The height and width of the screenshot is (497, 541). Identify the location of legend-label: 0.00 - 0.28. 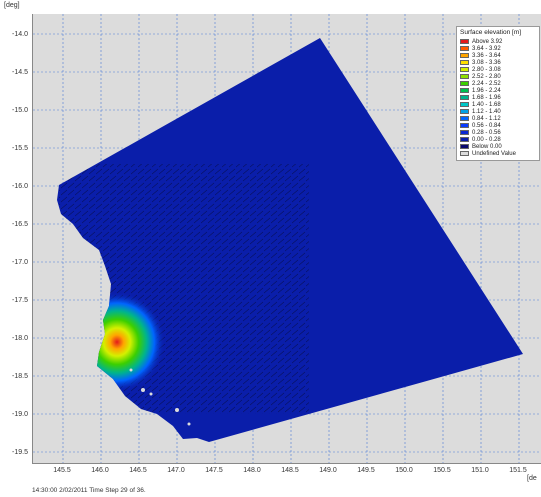
(486, 139).